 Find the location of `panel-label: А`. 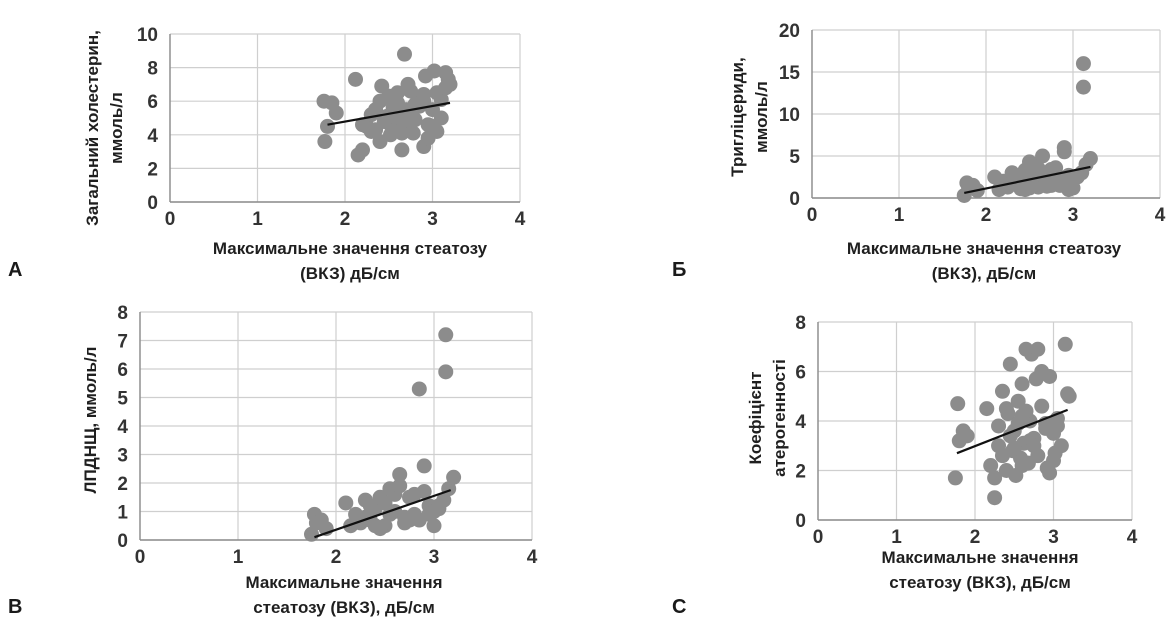

panel-label: А is located at coordinates (15, 270).